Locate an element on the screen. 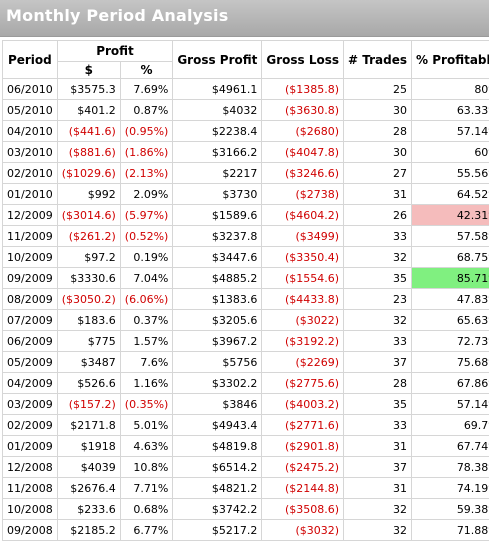  cell-pct-profitable: 68.75% is located at coordinates (450, 257).